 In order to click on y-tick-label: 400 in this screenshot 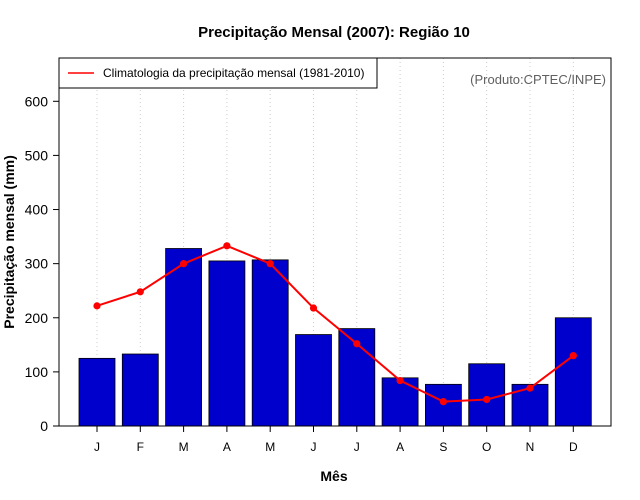, I will do `click(37, 210)`.